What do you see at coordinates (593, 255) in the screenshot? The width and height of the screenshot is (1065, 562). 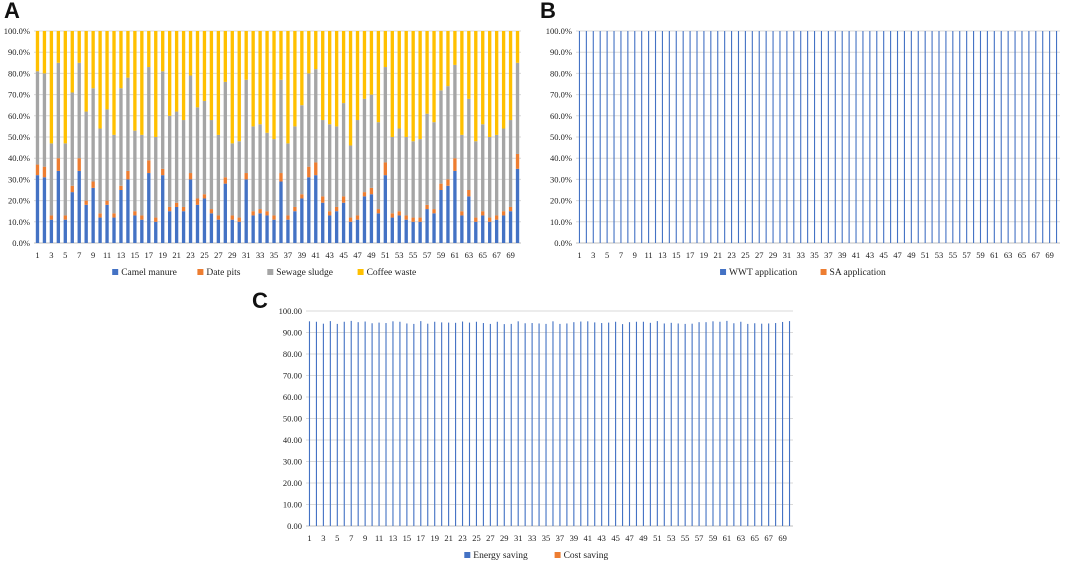 I see `x-tick-label: 3` at bounding box center [593, 255].